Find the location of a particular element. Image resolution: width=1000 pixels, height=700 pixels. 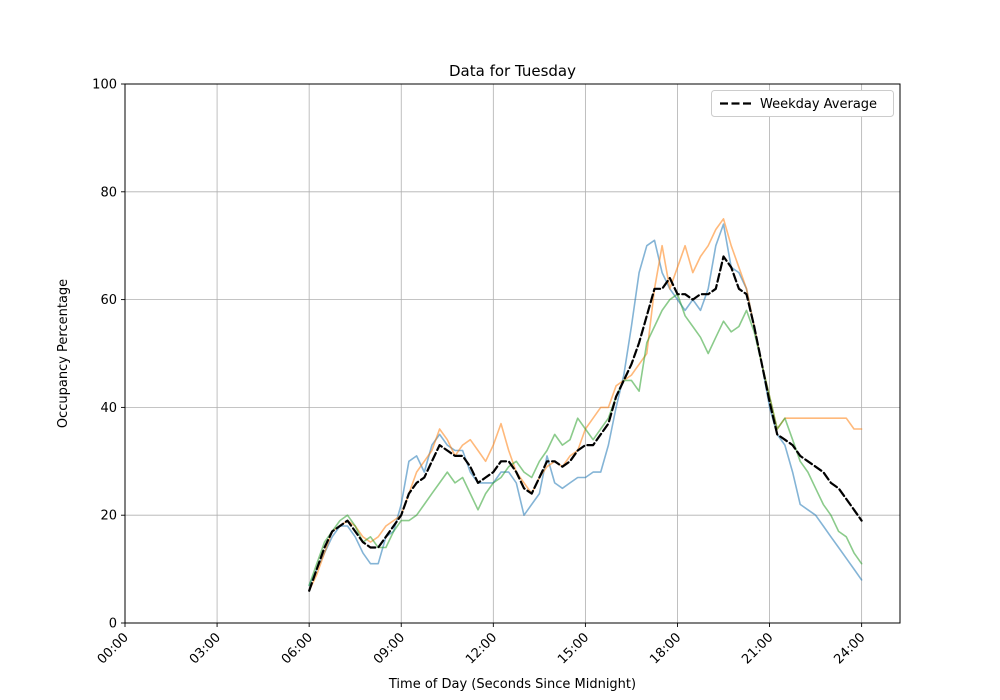

legend: Weekday Average is located at coordinates (802, 103).